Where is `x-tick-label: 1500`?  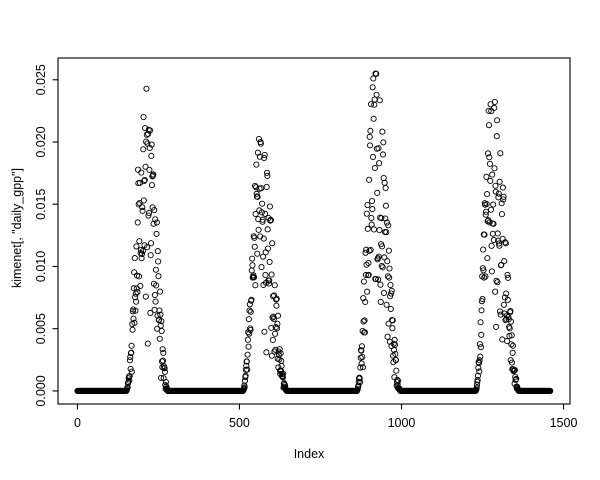
x-tick-label: 1500 is located at coordinates (564, 423).